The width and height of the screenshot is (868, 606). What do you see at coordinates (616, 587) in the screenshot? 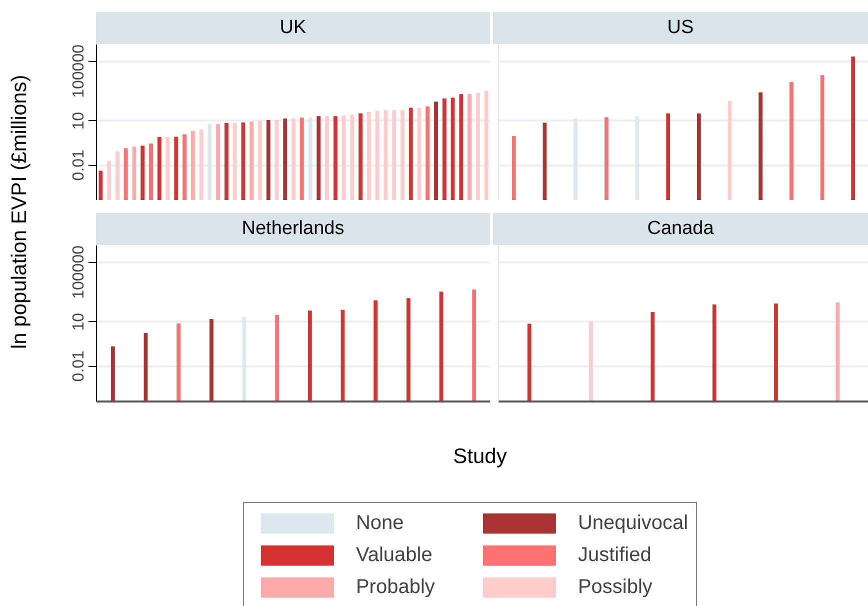
I see `category-label: Possibly` at bounding box center [616, 587].